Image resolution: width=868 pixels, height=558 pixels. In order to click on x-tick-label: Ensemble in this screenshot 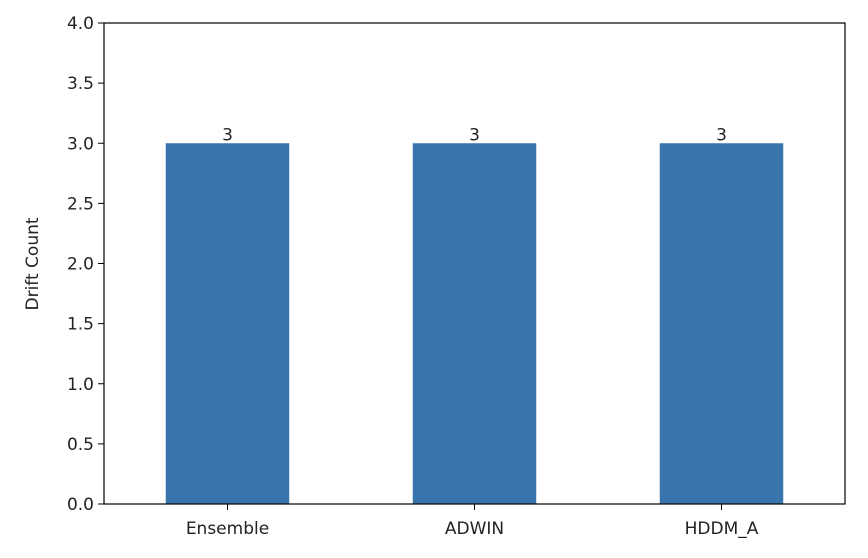, I will do `click(227, 529)`.